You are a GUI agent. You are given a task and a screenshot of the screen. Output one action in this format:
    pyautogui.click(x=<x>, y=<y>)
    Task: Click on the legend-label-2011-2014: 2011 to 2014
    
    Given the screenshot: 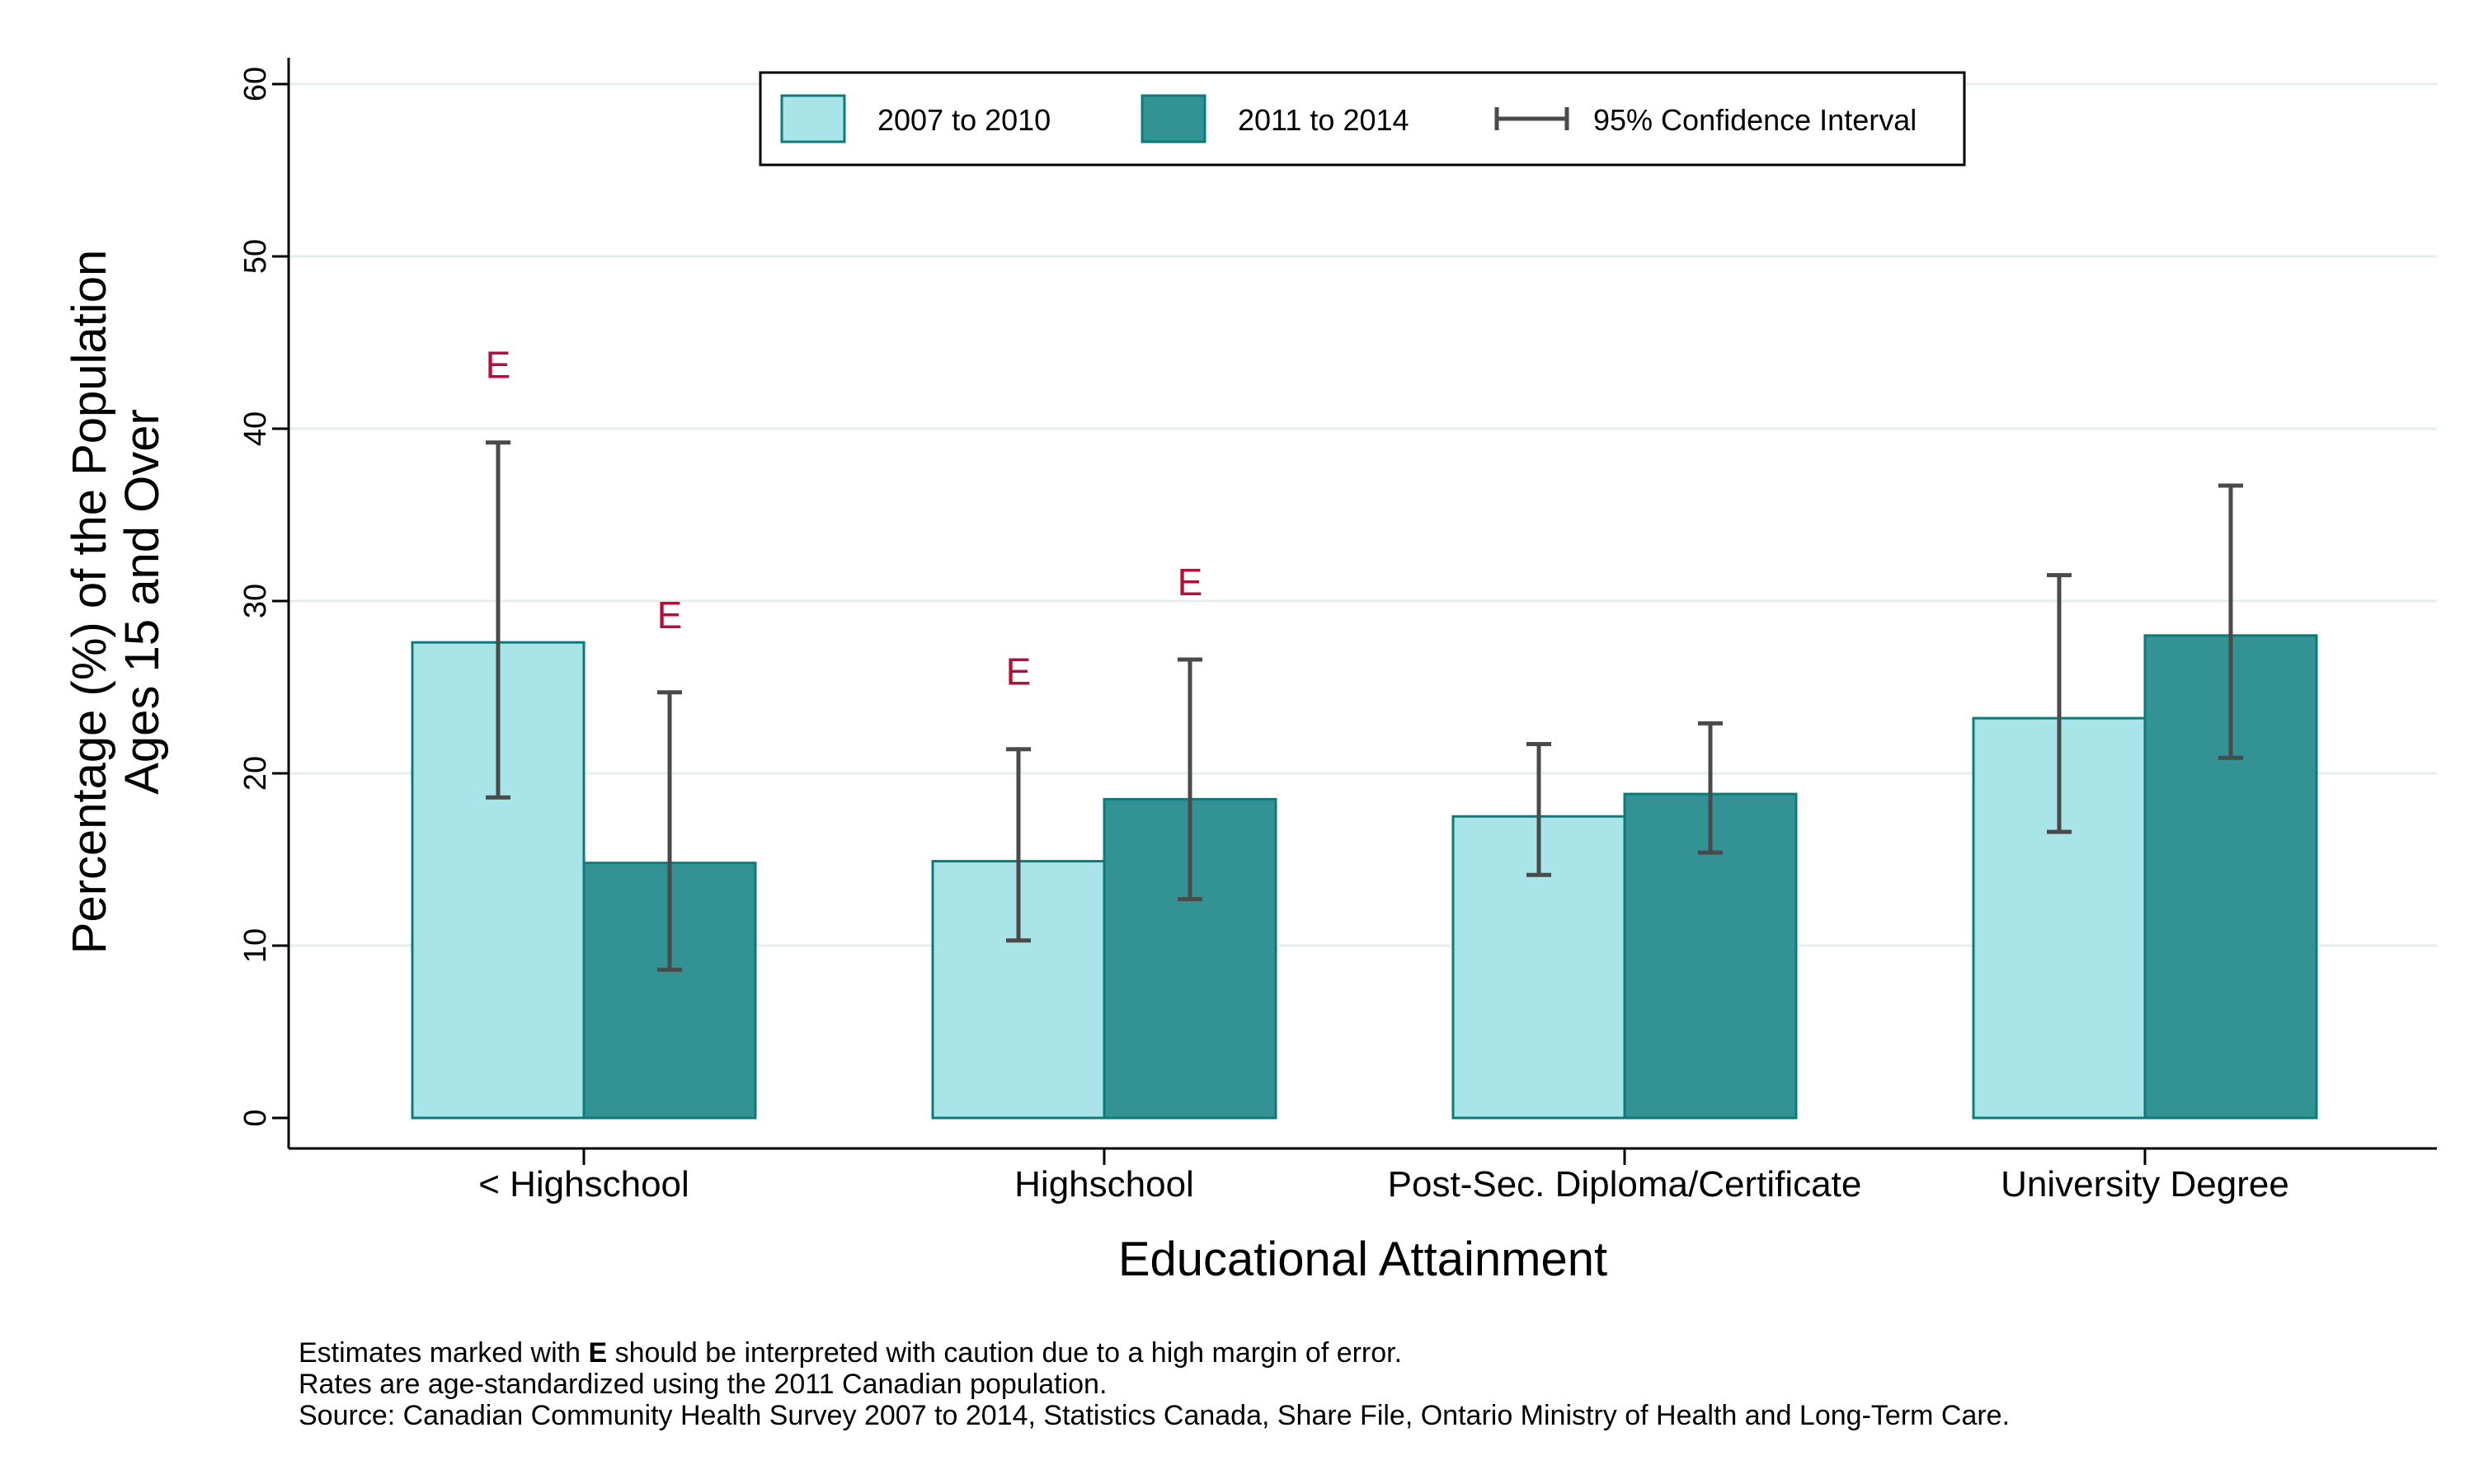 What is the action you would take?
    pyautogui.click(x=1323, y=120)
    